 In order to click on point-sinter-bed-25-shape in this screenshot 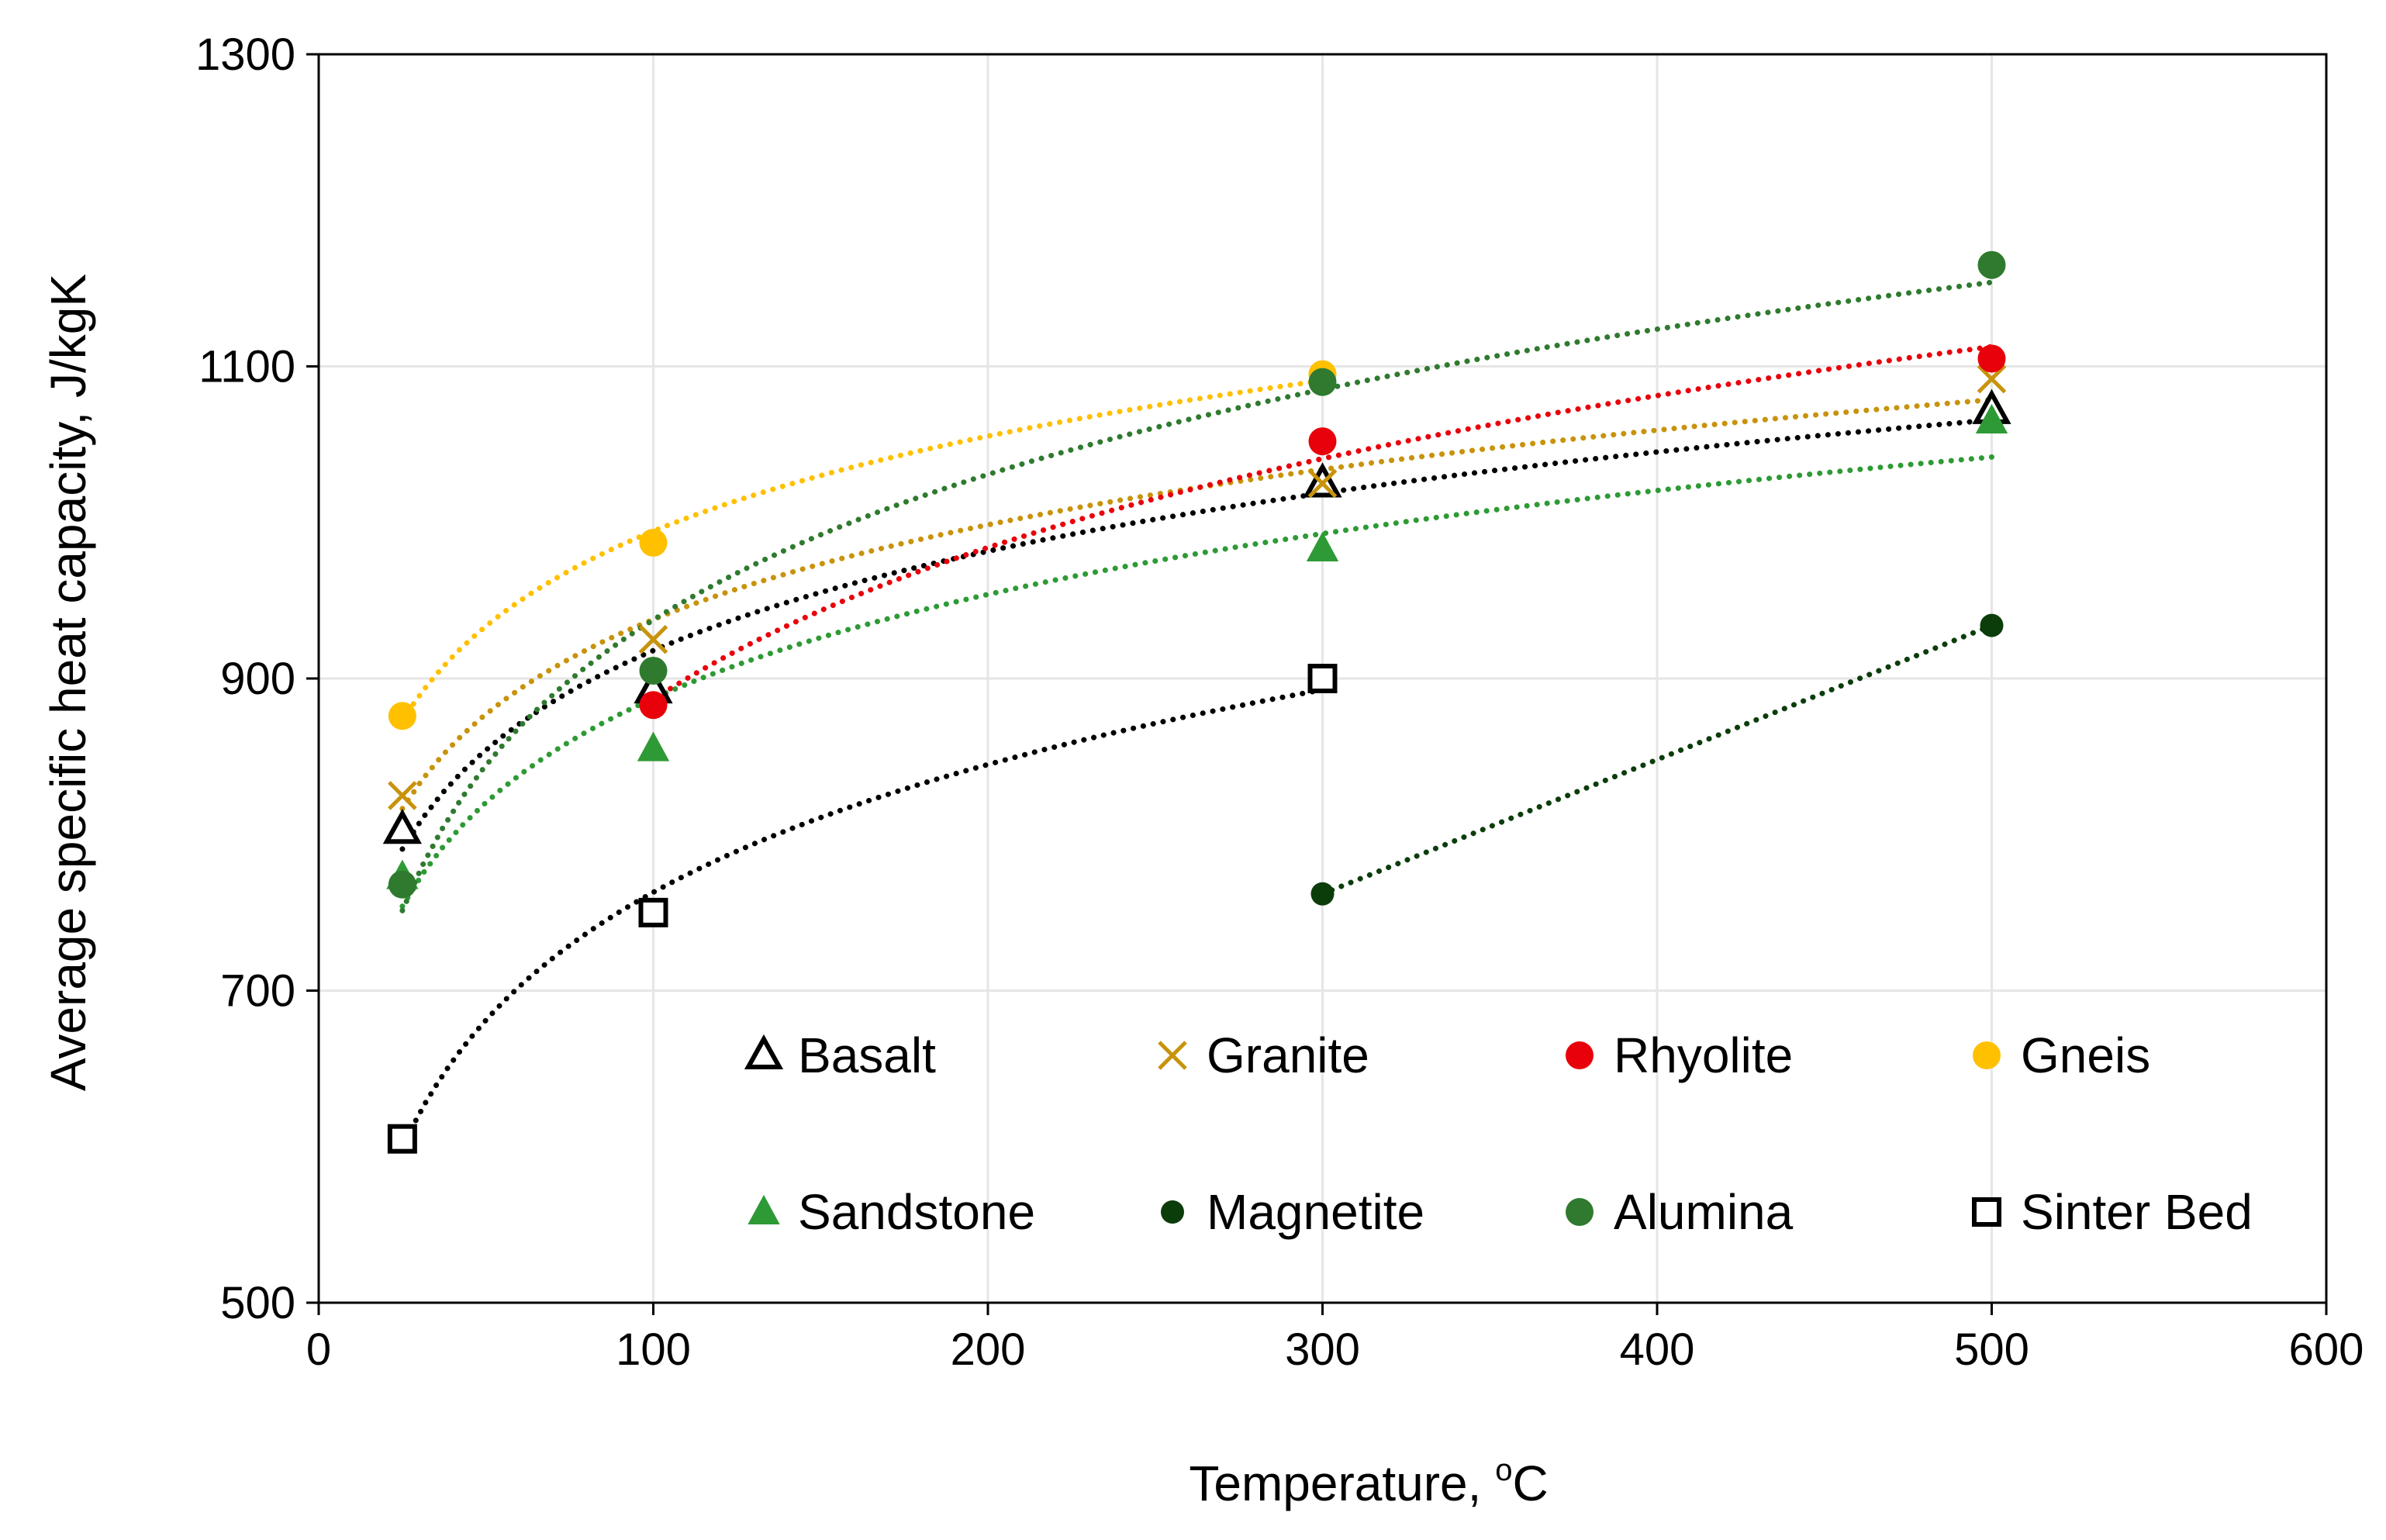, I will do `click(402, 1139)`.